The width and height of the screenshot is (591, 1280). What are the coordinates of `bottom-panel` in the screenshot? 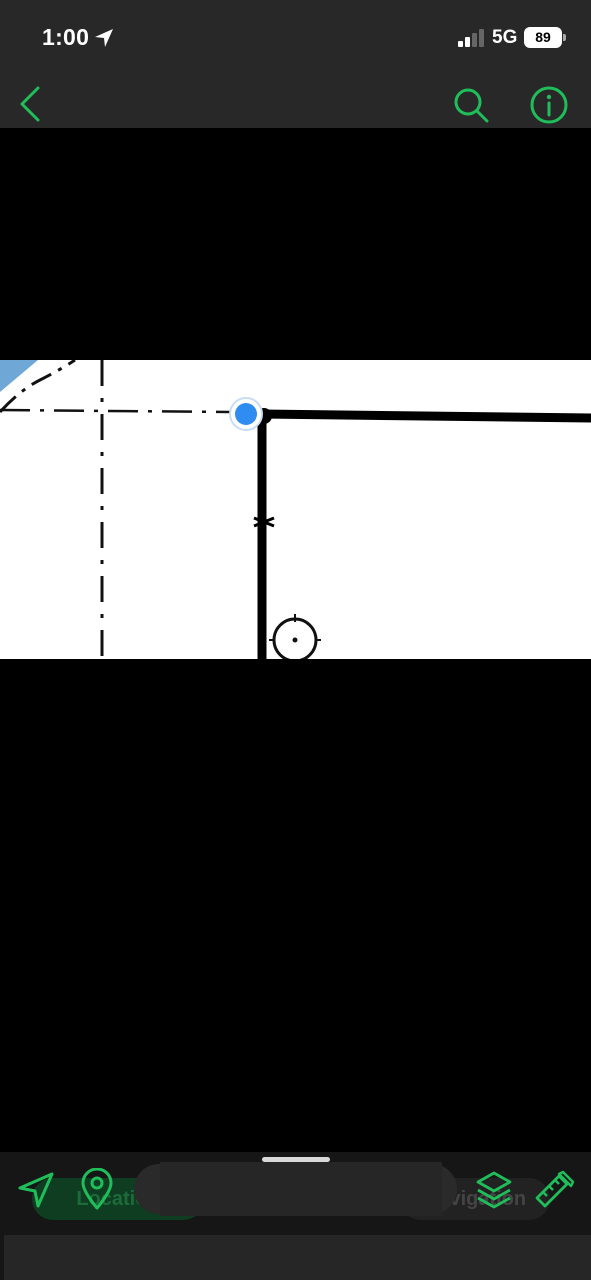 It's located at (297, 1257).